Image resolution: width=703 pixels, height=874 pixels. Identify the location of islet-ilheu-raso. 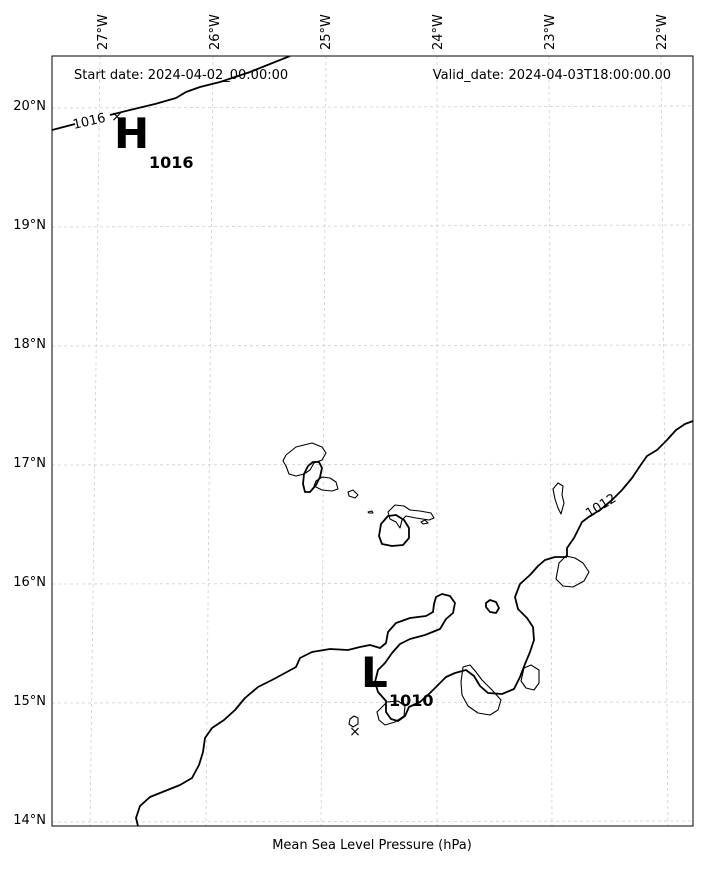
(370, 512).